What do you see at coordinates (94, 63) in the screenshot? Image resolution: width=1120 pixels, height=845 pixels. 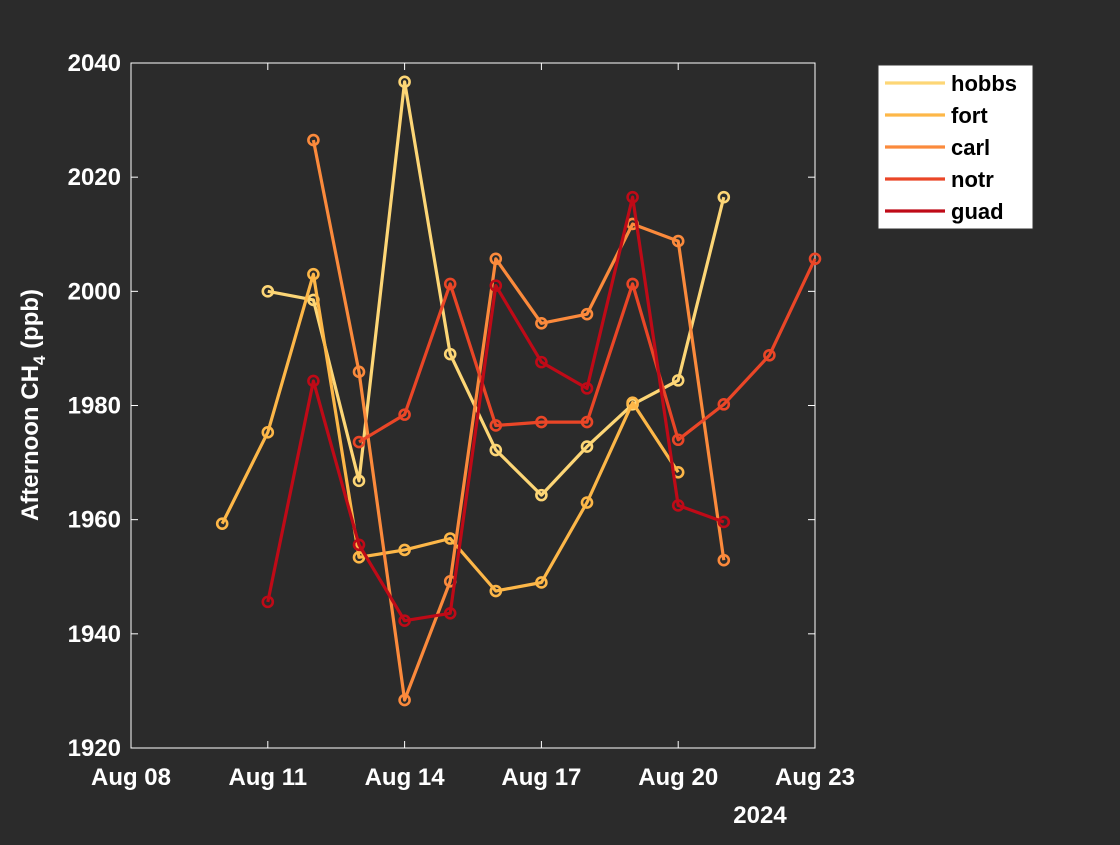 I see `y-tick-label: 2040` at bounding box center [94, 63].